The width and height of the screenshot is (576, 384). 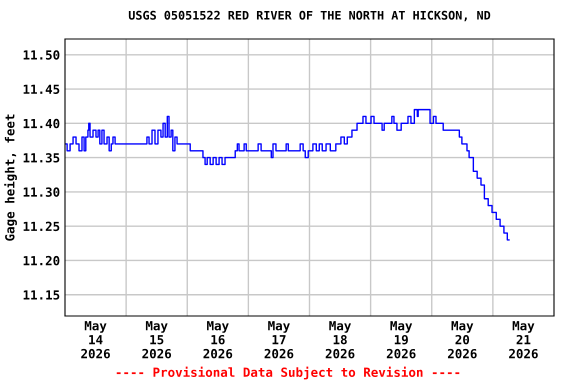 I want to click on y-tick-label: 11.25, so click(x=42, y=227).